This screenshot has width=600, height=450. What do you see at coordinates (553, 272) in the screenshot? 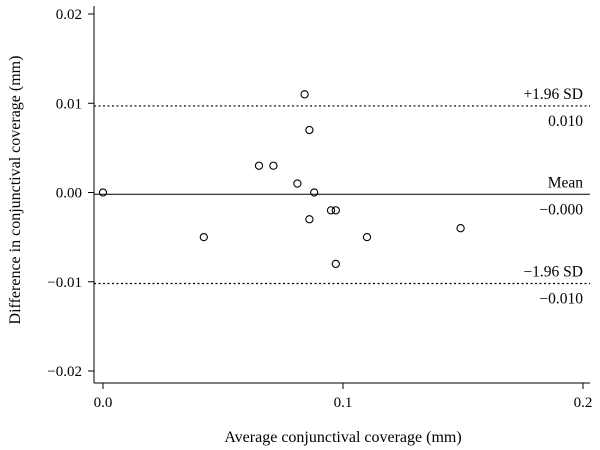
I see `reference-line-label: −1.96 SD` at bounding box center [553, 272].